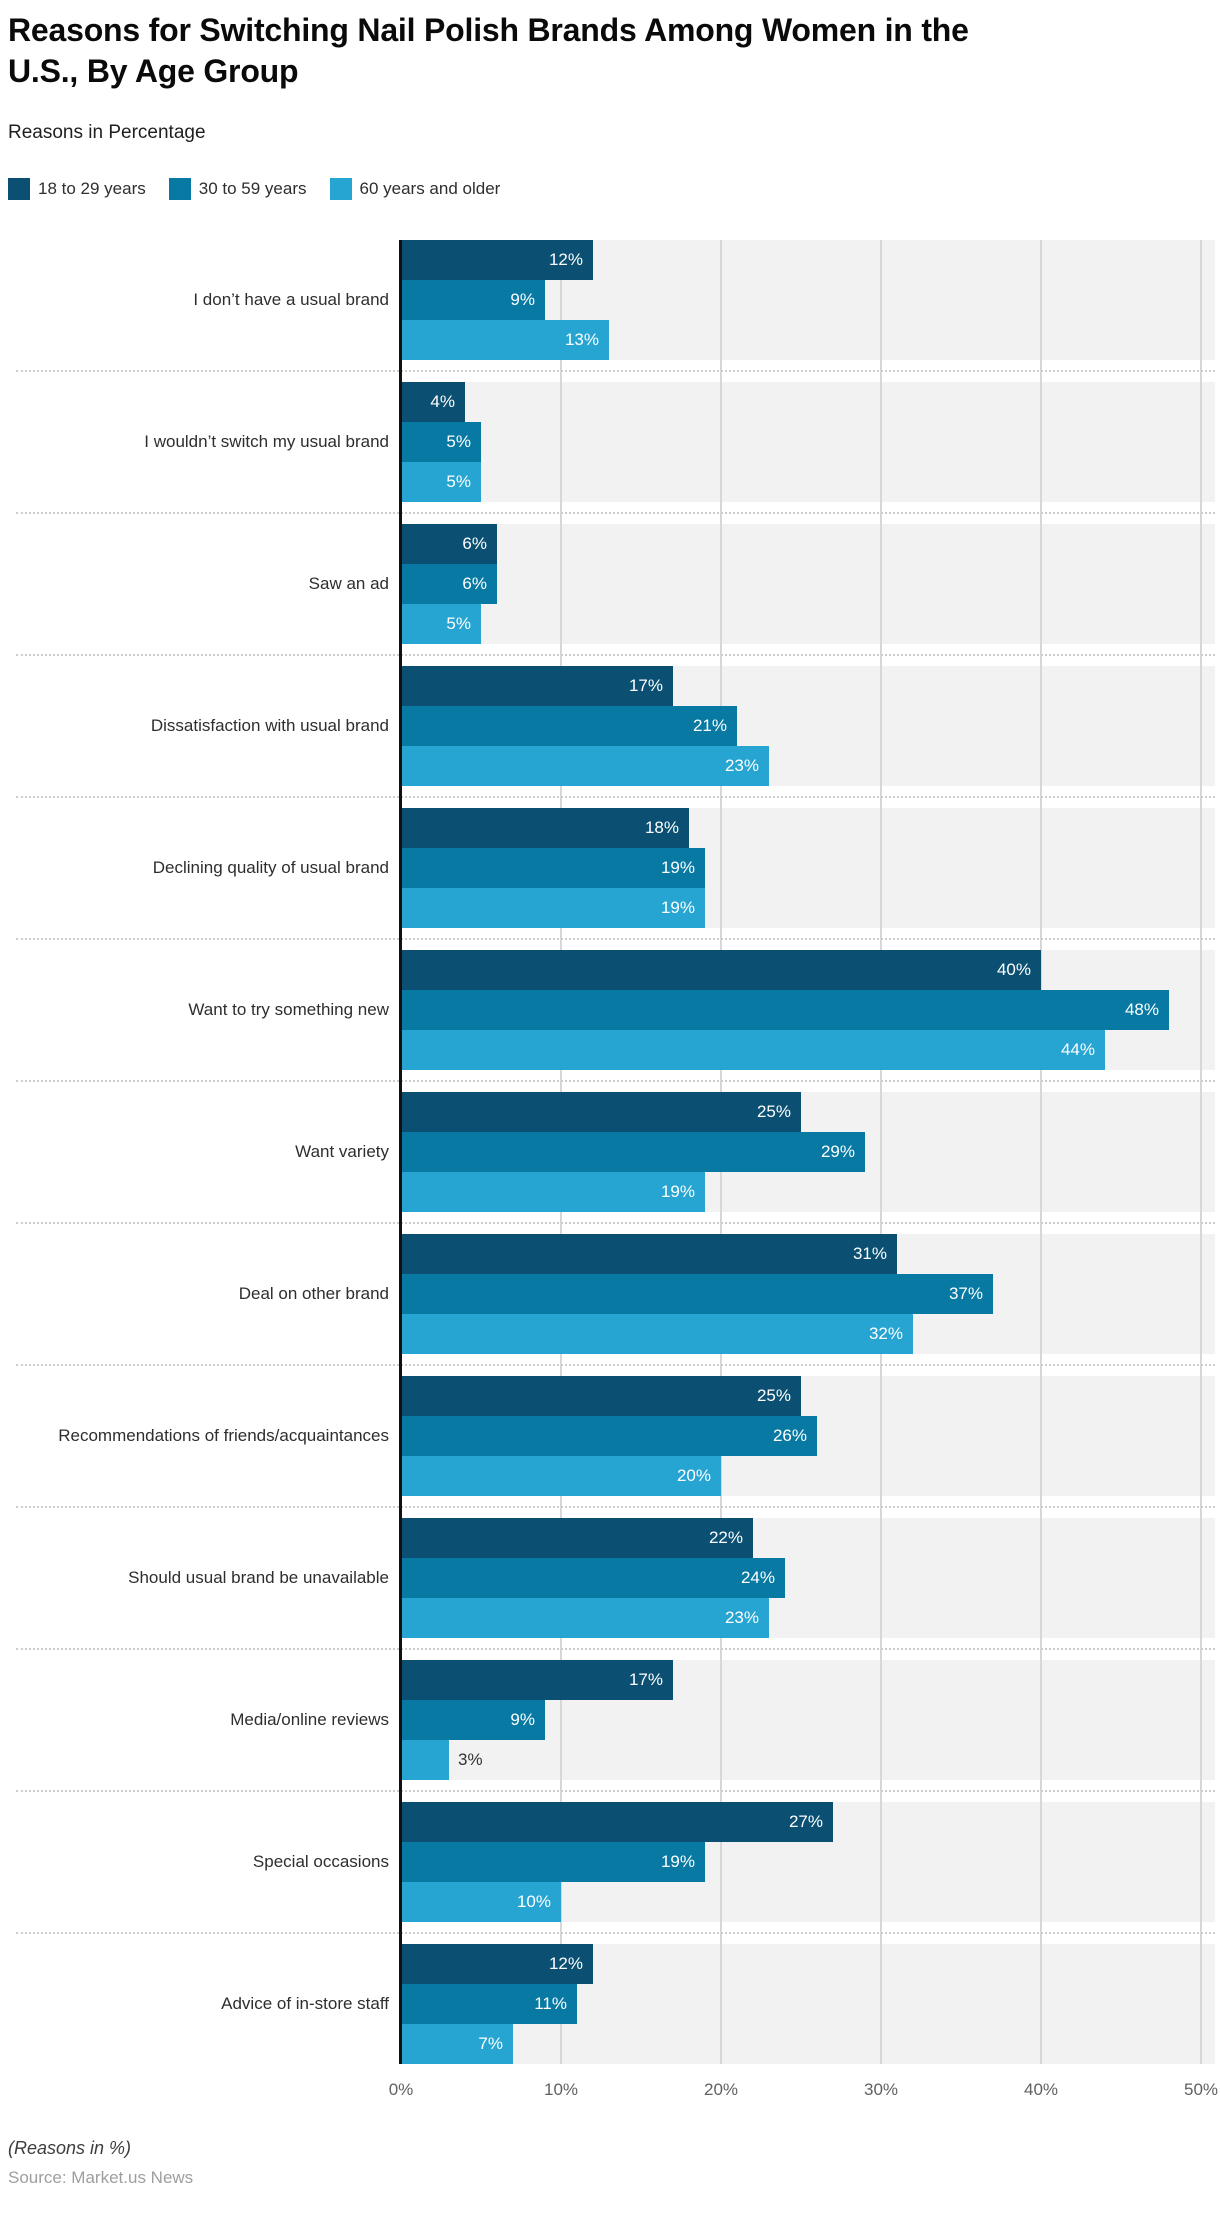  What do you see at coordinates (204, 1862) in the screenshot?
I see `category-label-cell: Special occasions` at bounding box center [204, 1862].